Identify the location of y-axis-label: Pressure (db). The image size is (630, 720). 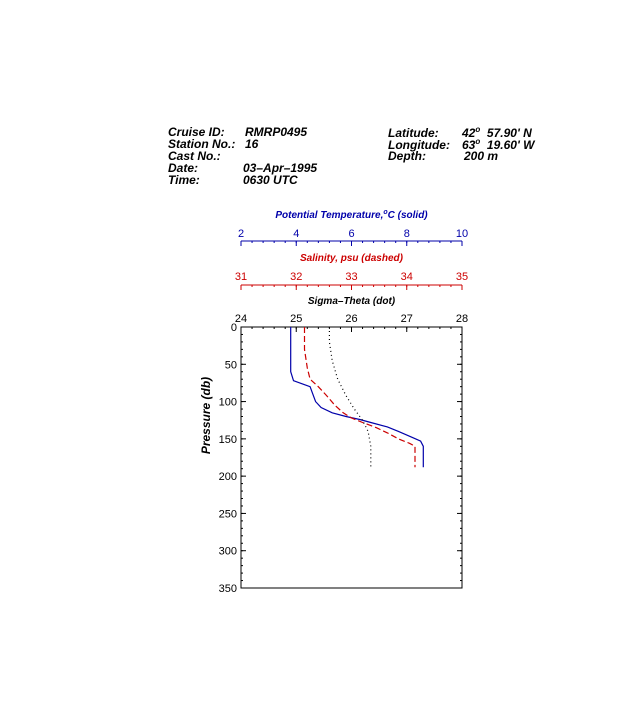
(206, 415).